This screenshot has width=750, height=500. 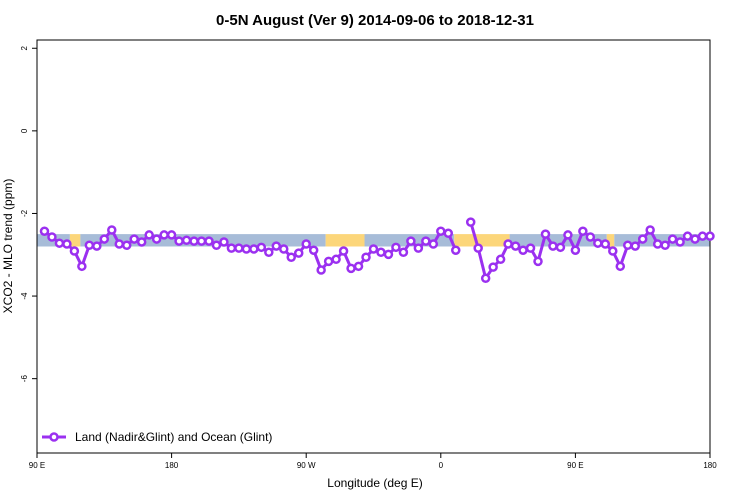 I want to click on x-axis-title: Longitude (deg E), so click(x=374, y=483).